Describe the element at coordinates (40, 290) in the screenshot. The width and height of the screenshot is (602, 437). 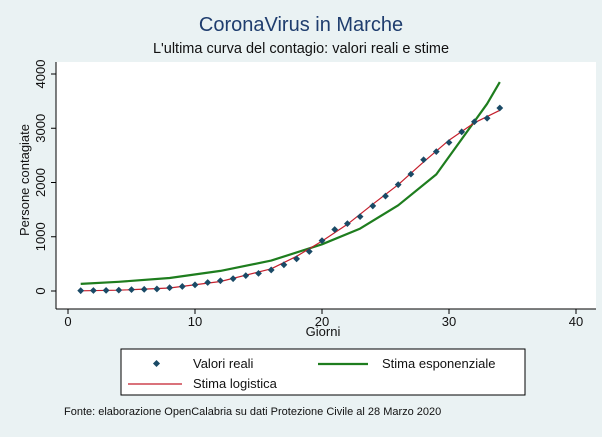
I see `y-tick-label: 0` at that location.